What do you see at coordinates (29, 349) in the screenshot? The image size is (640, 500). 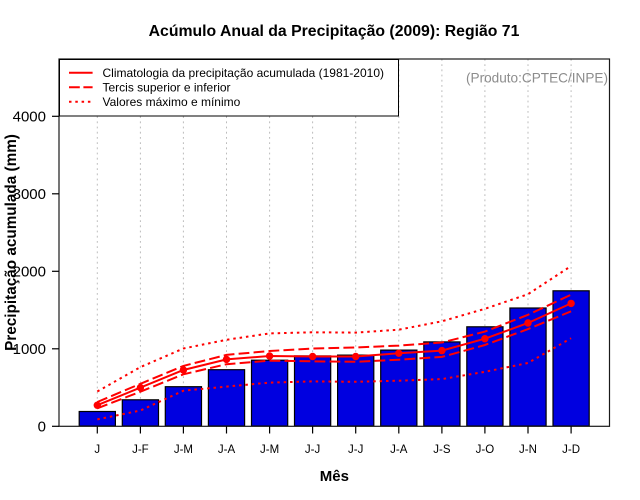 I see `svg-text: 1000` at bounding box center [29, 349].